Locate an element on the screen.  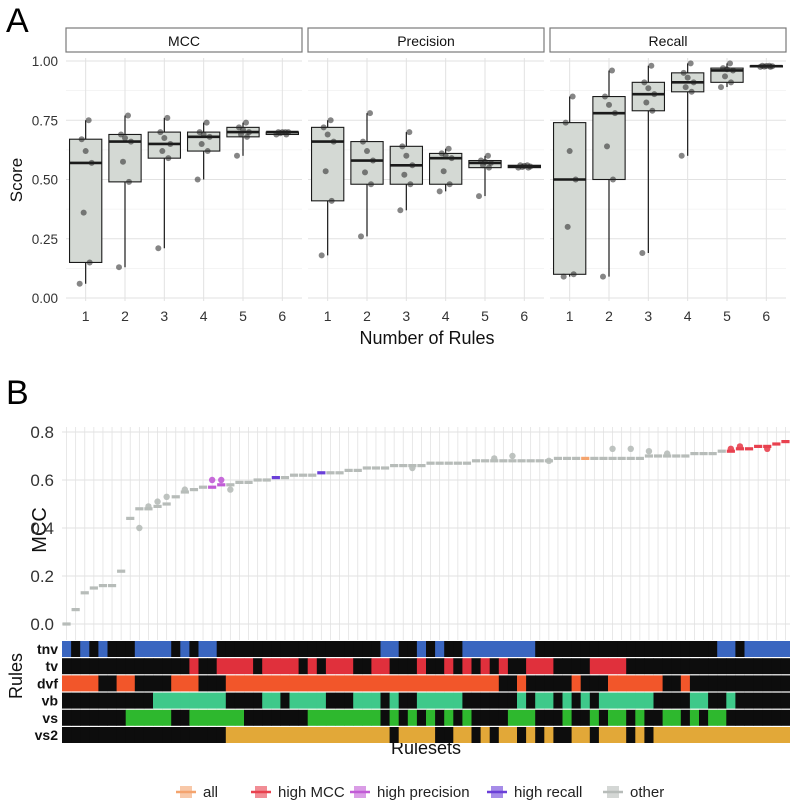
x-tick-label: 1 is located at coordinates (570, 316).